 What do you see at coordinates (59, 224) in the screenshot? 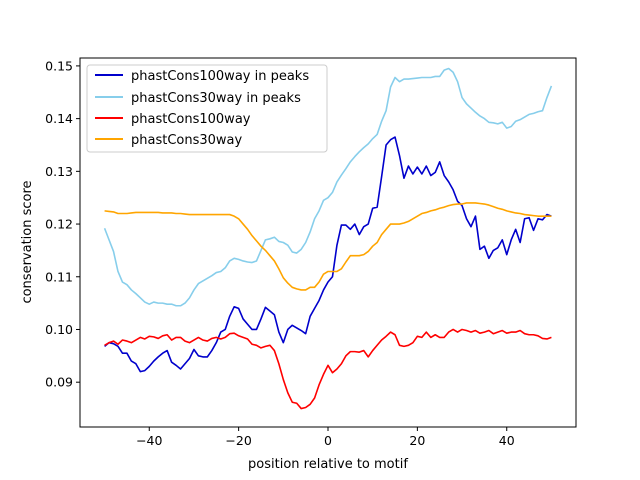
I see `y-tick-label: 0.12` at bounding box center [59, 224].